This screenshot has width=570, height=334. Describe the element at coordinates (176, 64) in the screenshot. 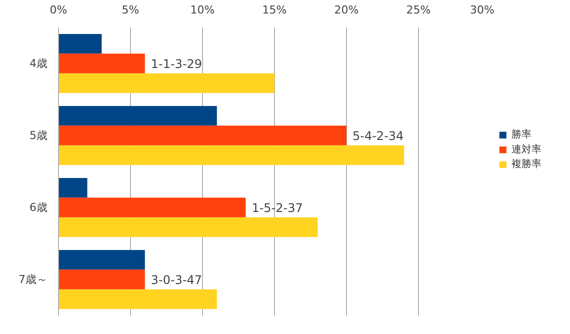

I see `annotation: 1-1-3-29` at that location.